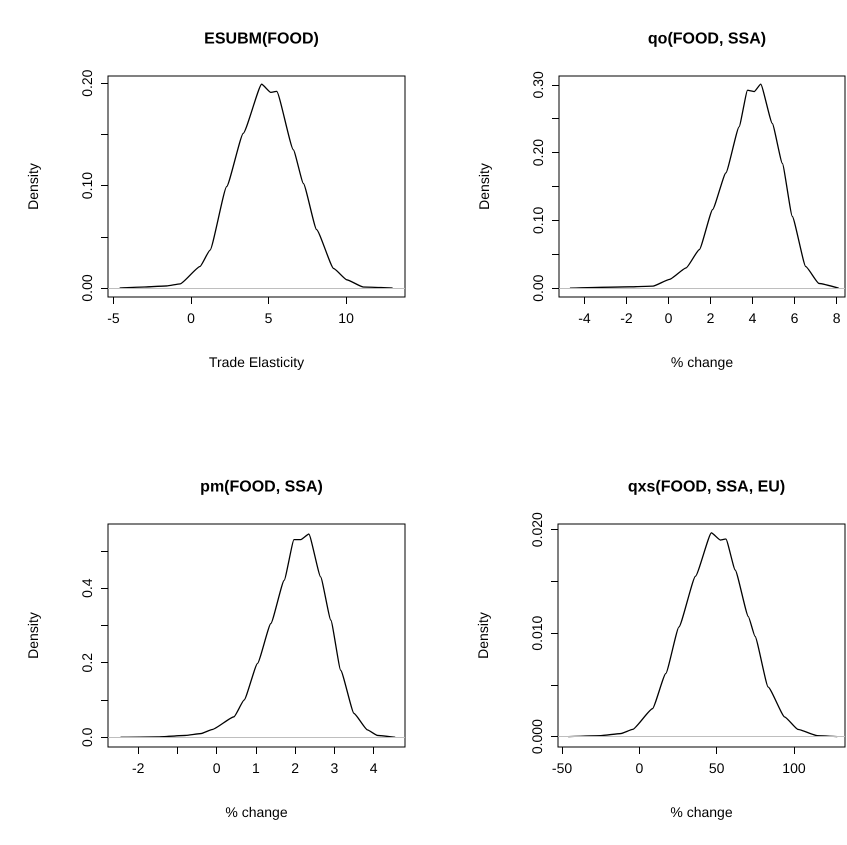 The height and width of the screenshot is (845, 847). Describe the element at coordinates (562, 768) in the screenshot. I see `x-tick-label: -50` at that location.